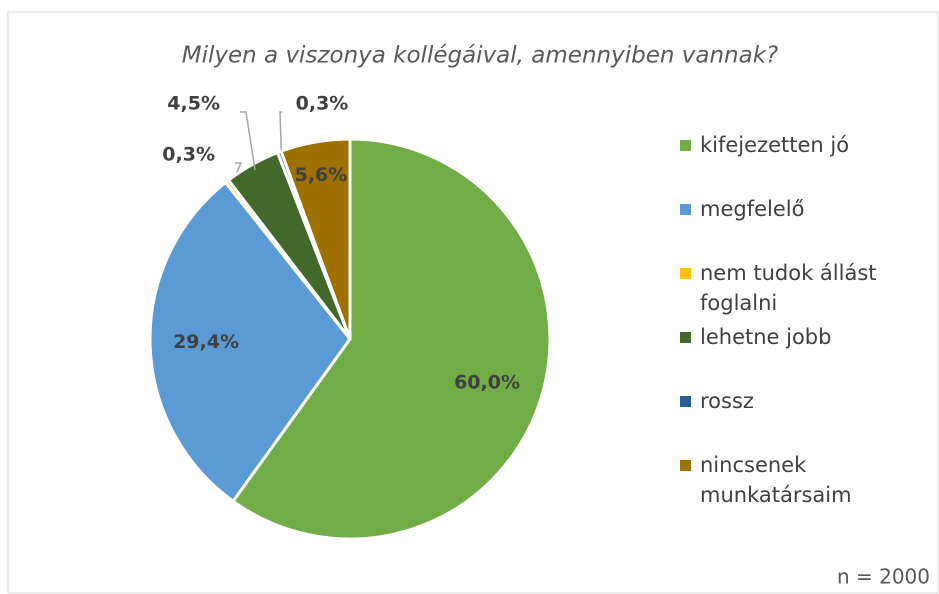 This screenshot has width=939, height=594. Describe the element at coordinates (800, 418) in the screenshot. I see `legend-entry: rossz` at that location.